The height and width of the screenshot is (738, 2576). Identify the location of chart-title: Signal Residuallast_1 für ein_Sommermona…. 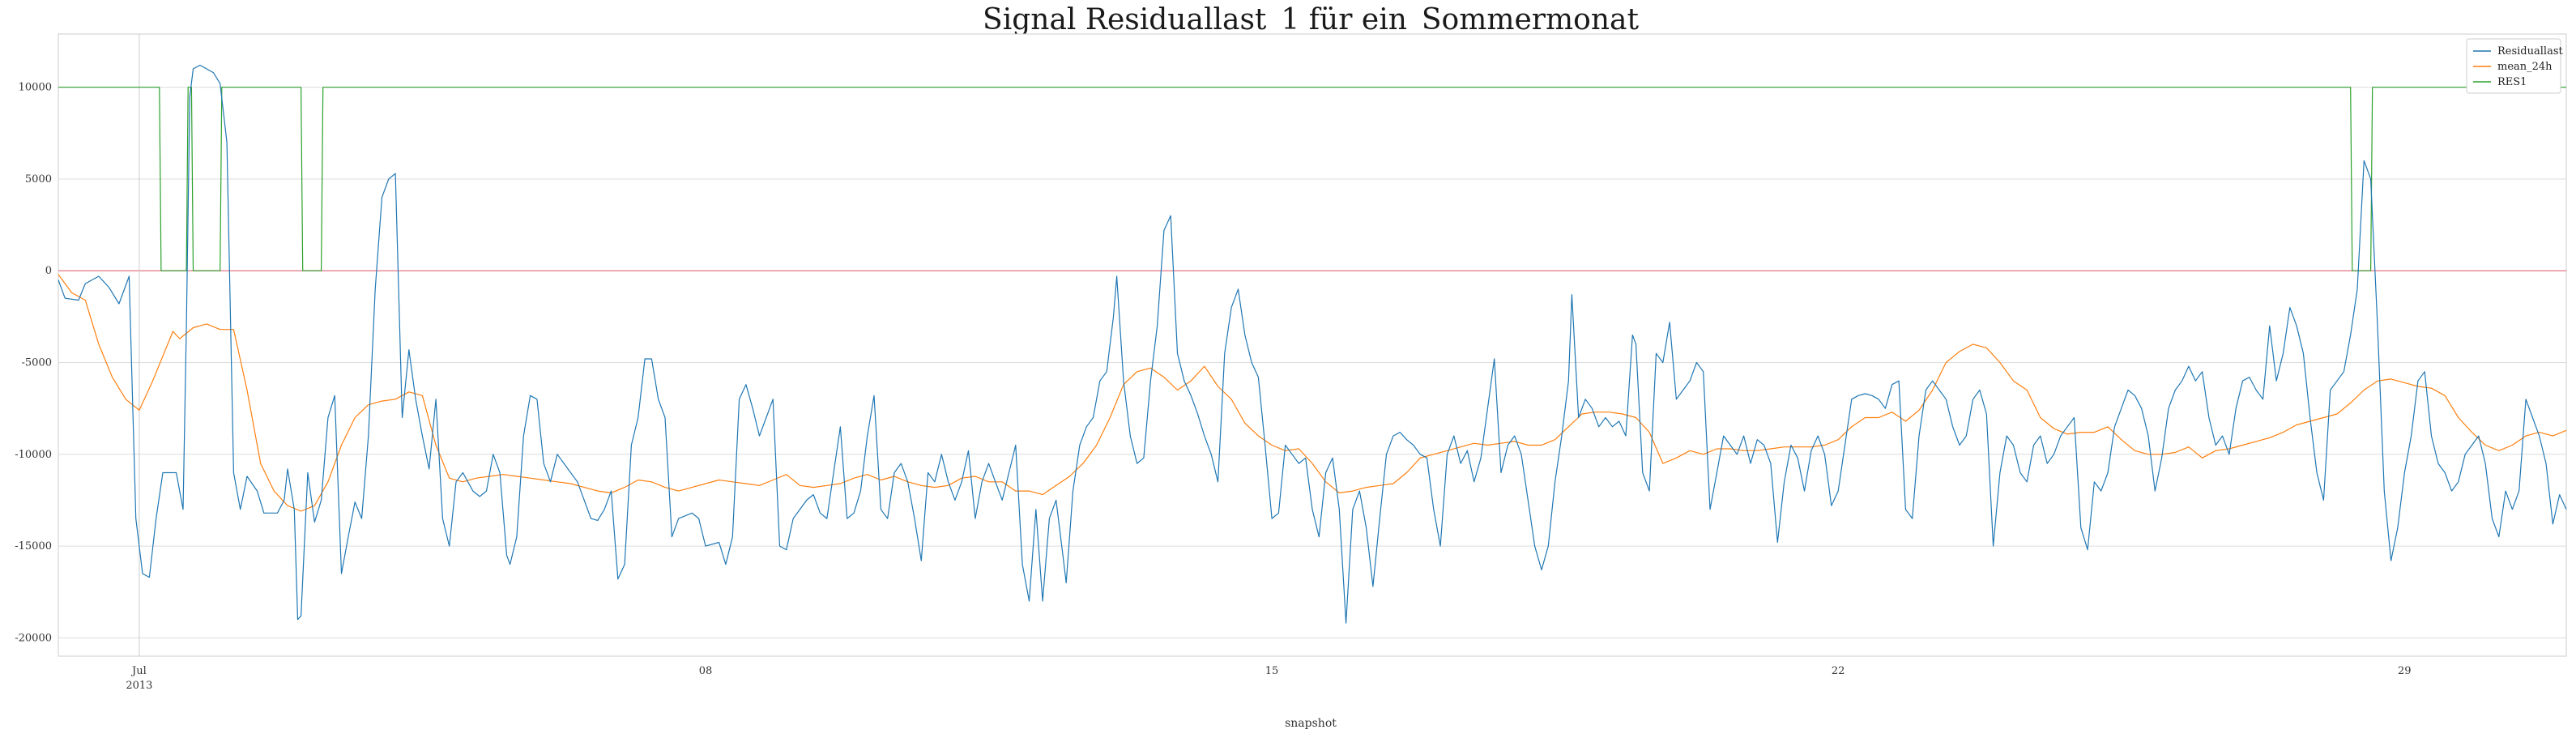
(1311, 20).